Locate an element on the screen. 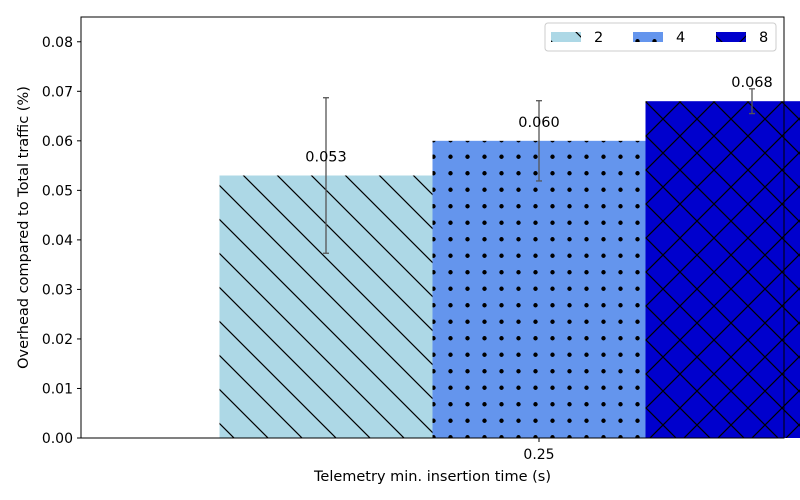 This screenshot has height=500, width=800. y-tick-label: 0.07 is located at coordinates (57, 92).